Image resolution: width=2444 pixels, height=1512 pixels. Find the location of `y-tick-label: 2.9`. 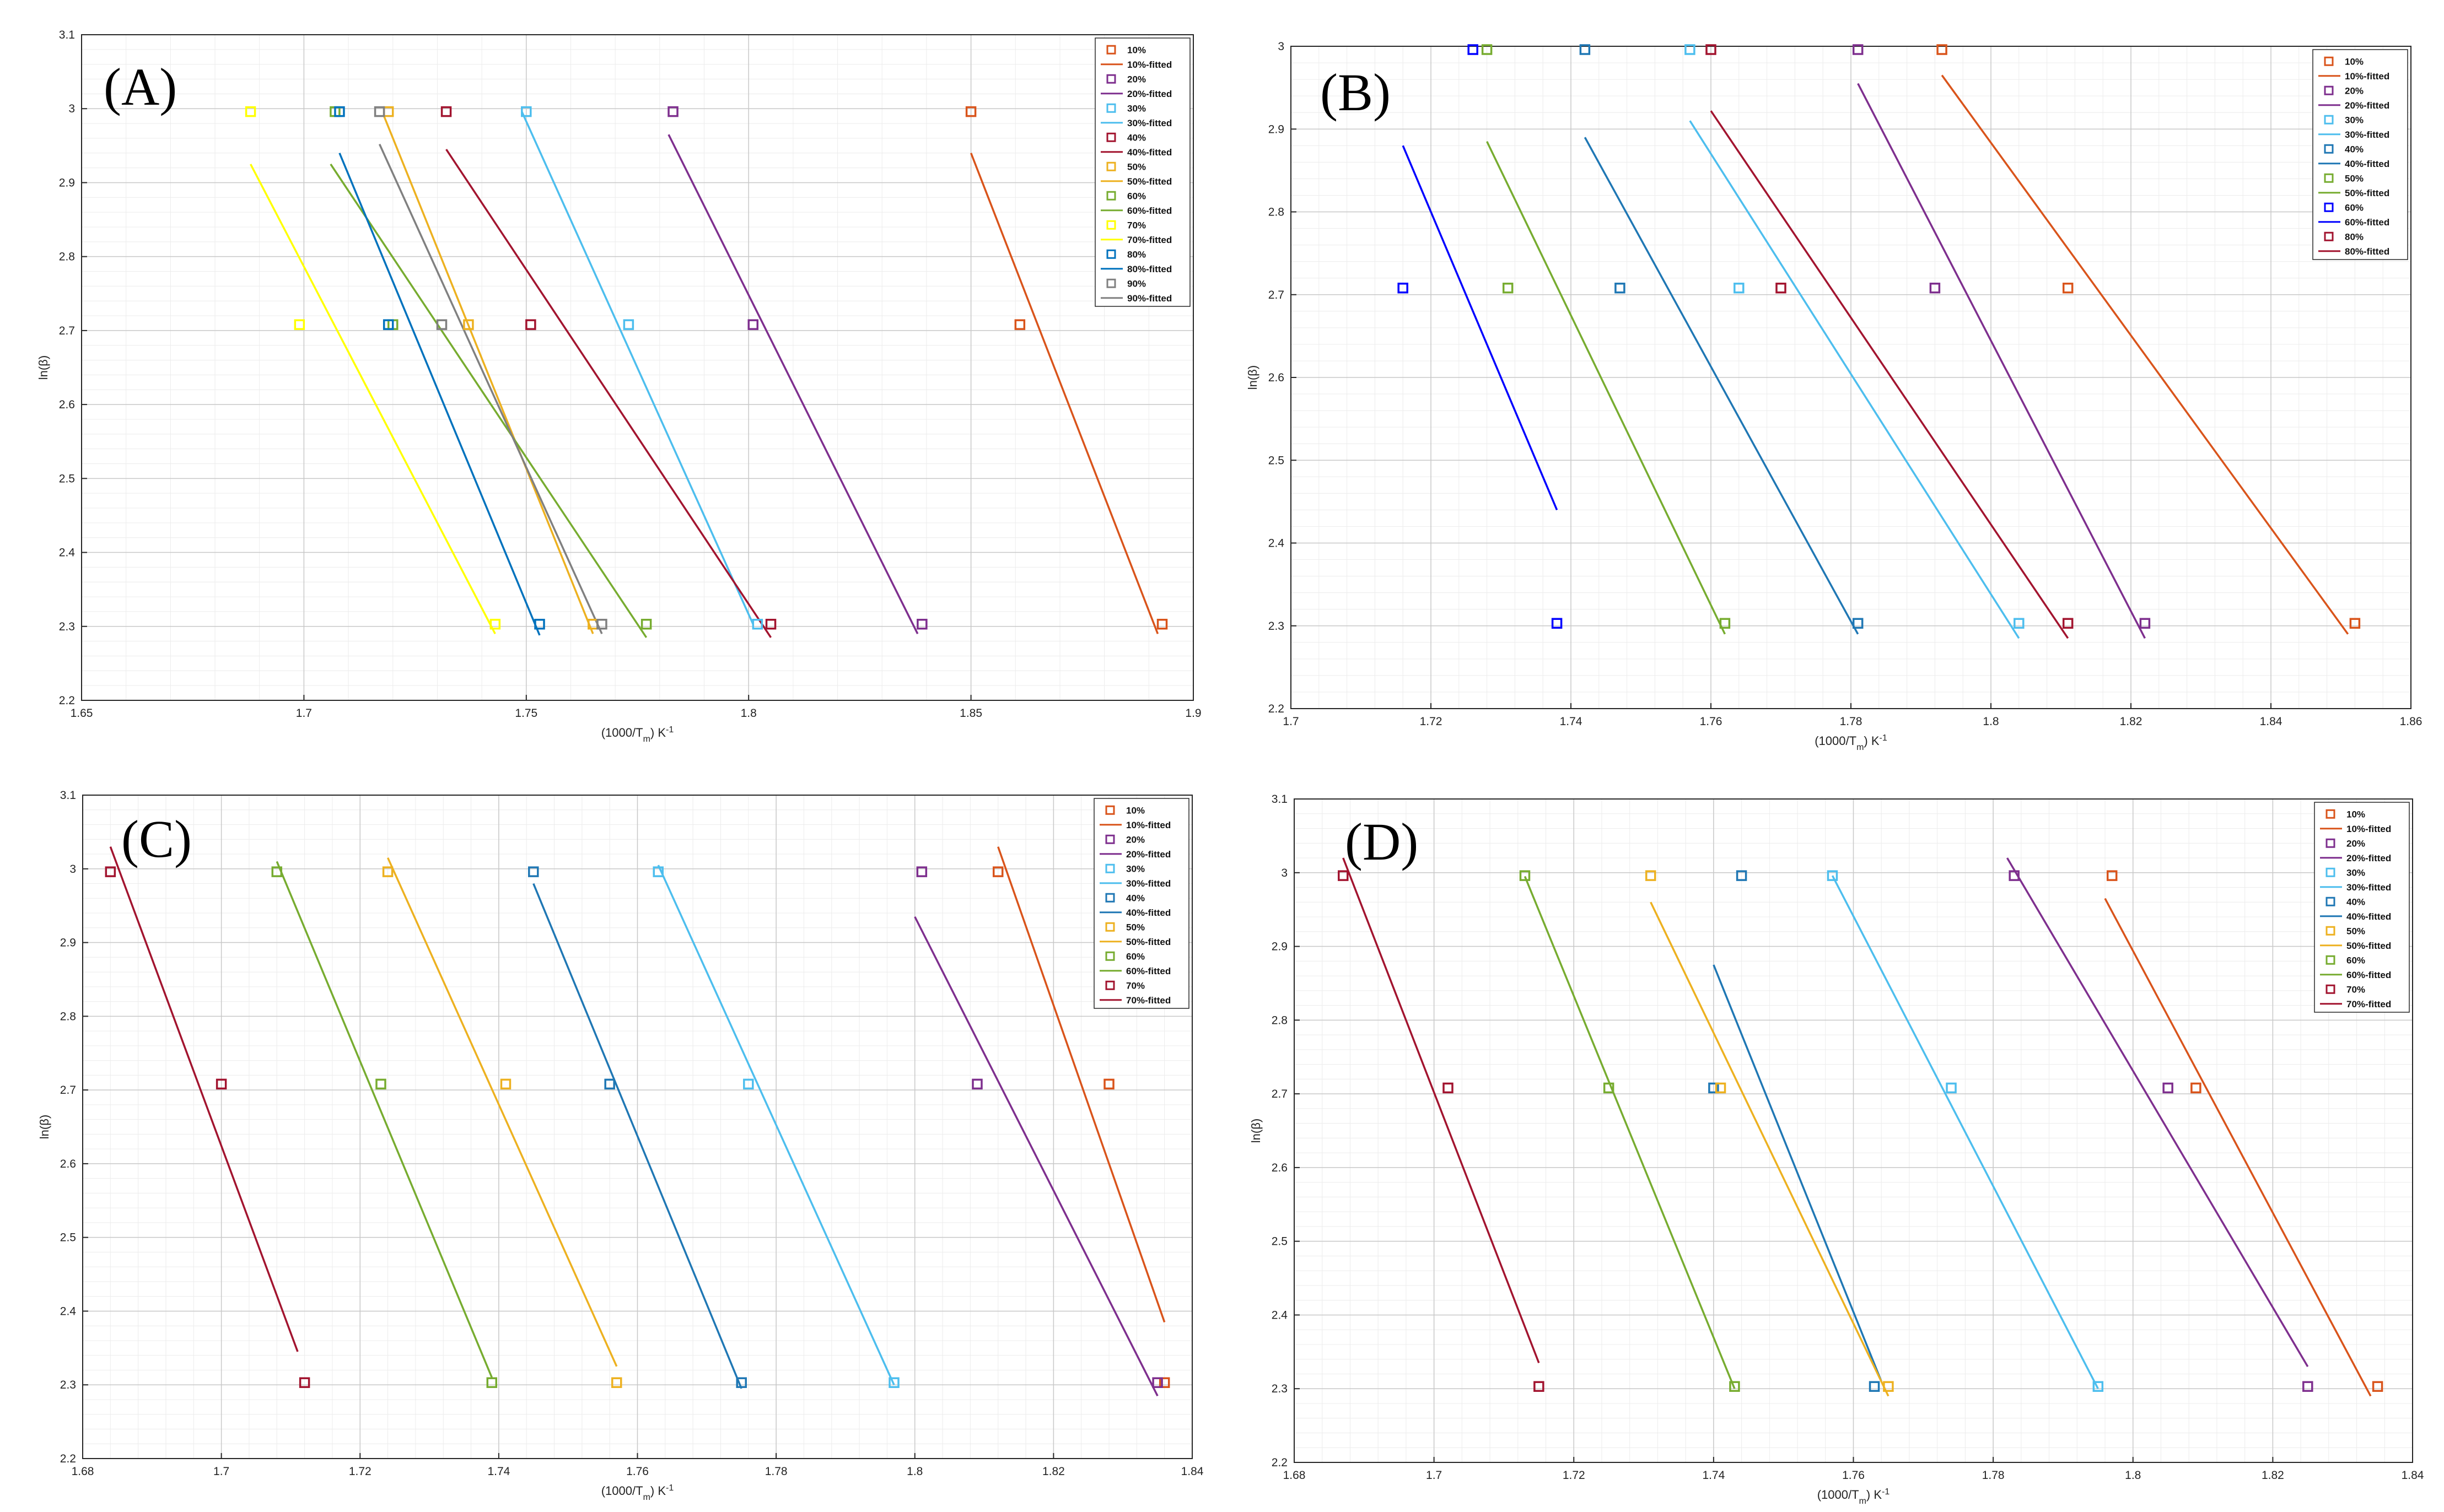

y-tick-label: 2.9 is located at coordinates (68, 943).